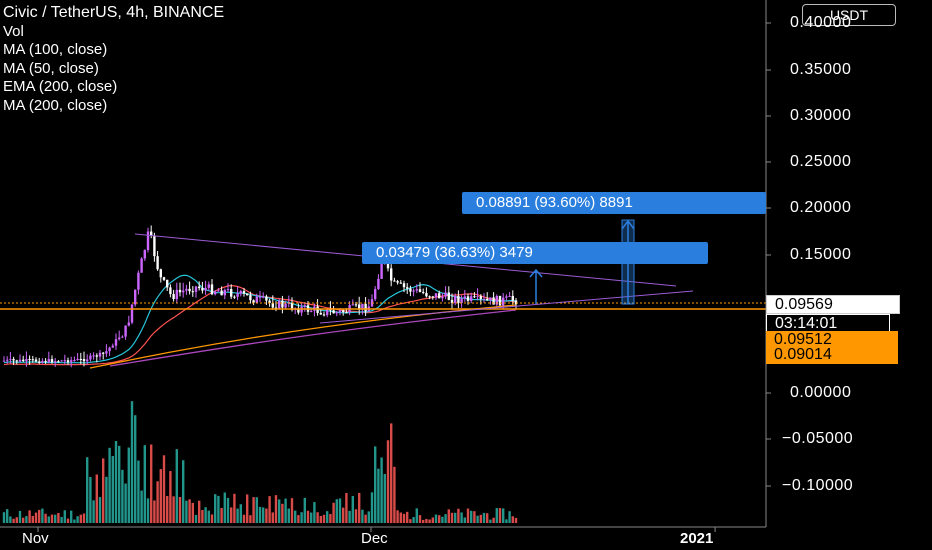 This screenshot has height=550, width=932. I want to click on indicator-ma100: MA (100, close), so click(55, 49).